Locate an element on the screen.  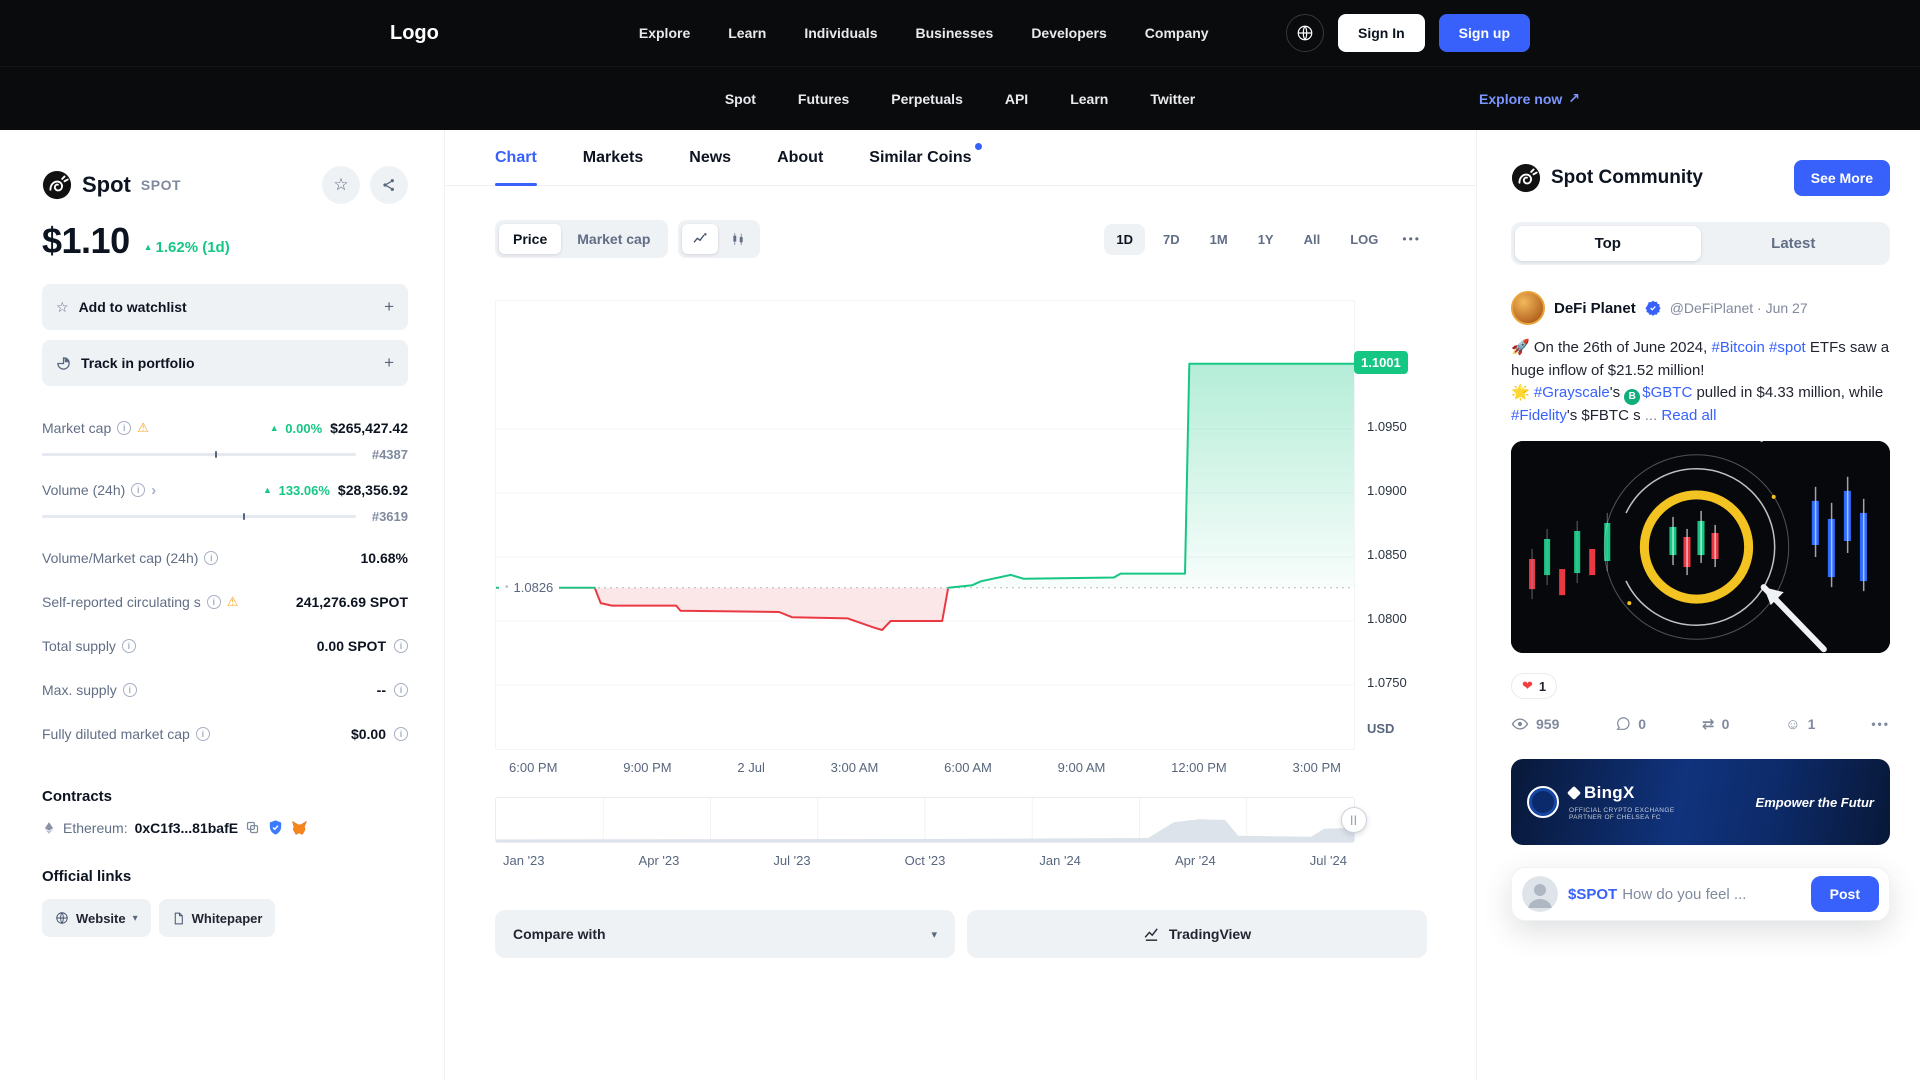
compare-with-button: Compare with ▾ is located at coordinates (725, 934).